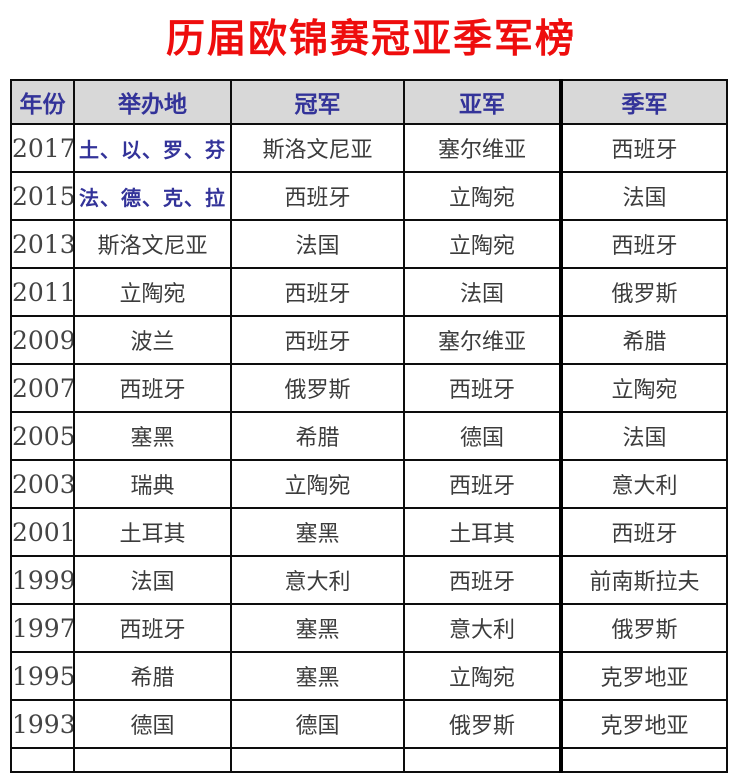  Describe the element at coordinates (317, 580) in the screenshot. I see `champion-cell: 意大利` at that location.